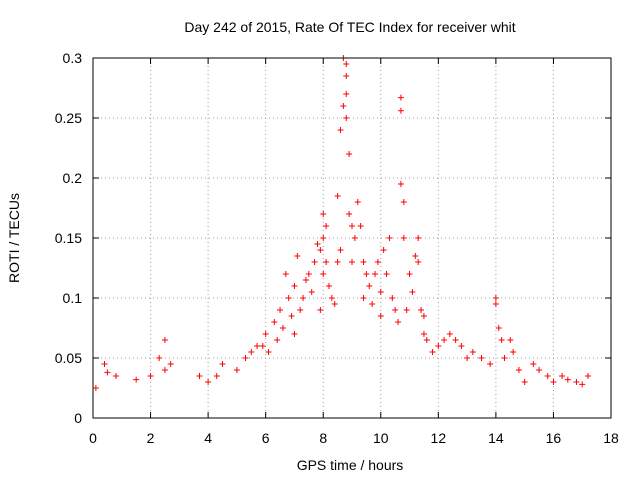 This screenshot has height=480, width=640. I want to click on y-tick-label: 0, so click(78, 418).